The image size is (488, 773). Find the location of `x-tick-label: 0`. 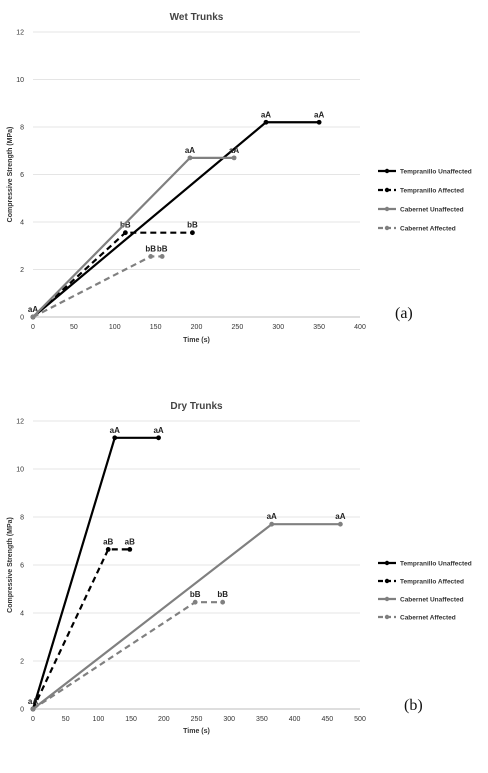

x-tick-label: 0 is located at coordinates (33, 719).